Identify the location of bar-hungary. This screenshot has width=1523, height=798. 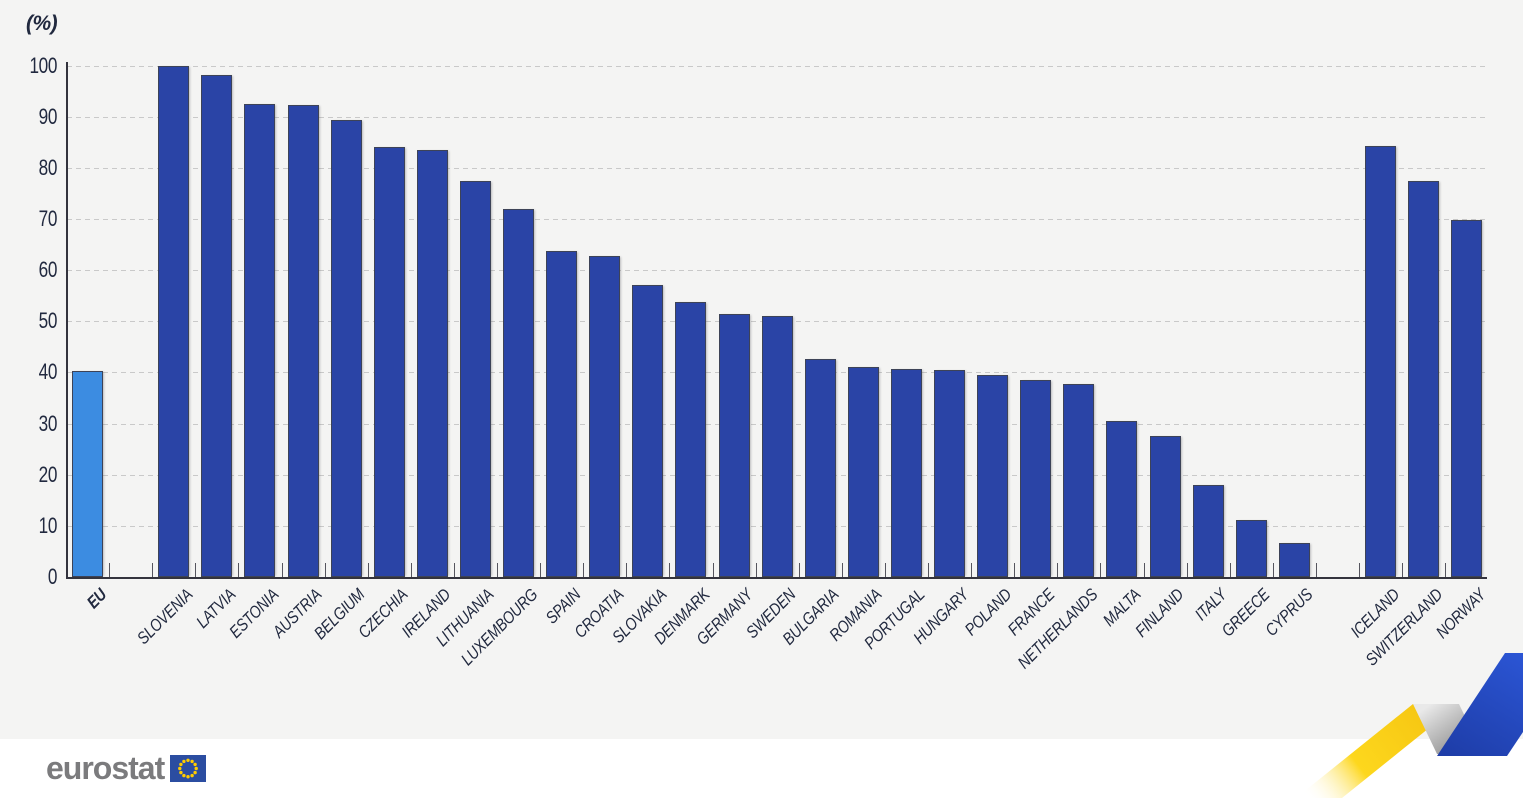
(950, 473).